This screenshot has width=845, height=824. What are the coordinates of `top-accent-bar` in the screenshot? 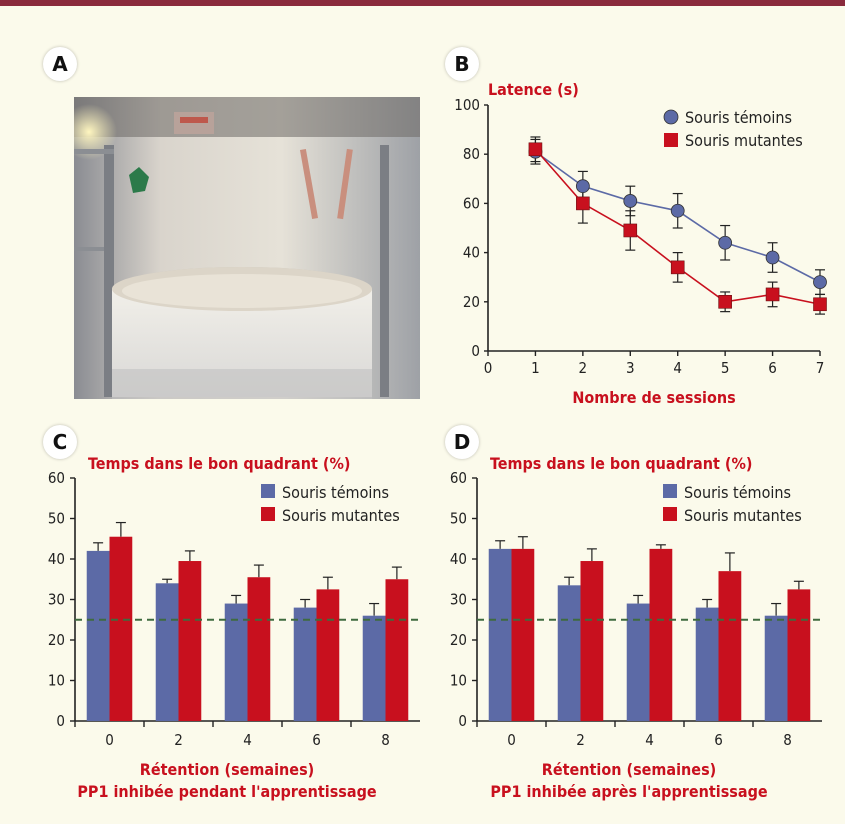 It's located at (422, 3).